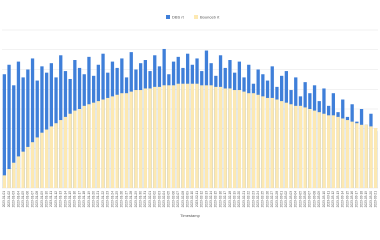  I want to click on x-tick-label: 2023-01-16, so click(75, 199).